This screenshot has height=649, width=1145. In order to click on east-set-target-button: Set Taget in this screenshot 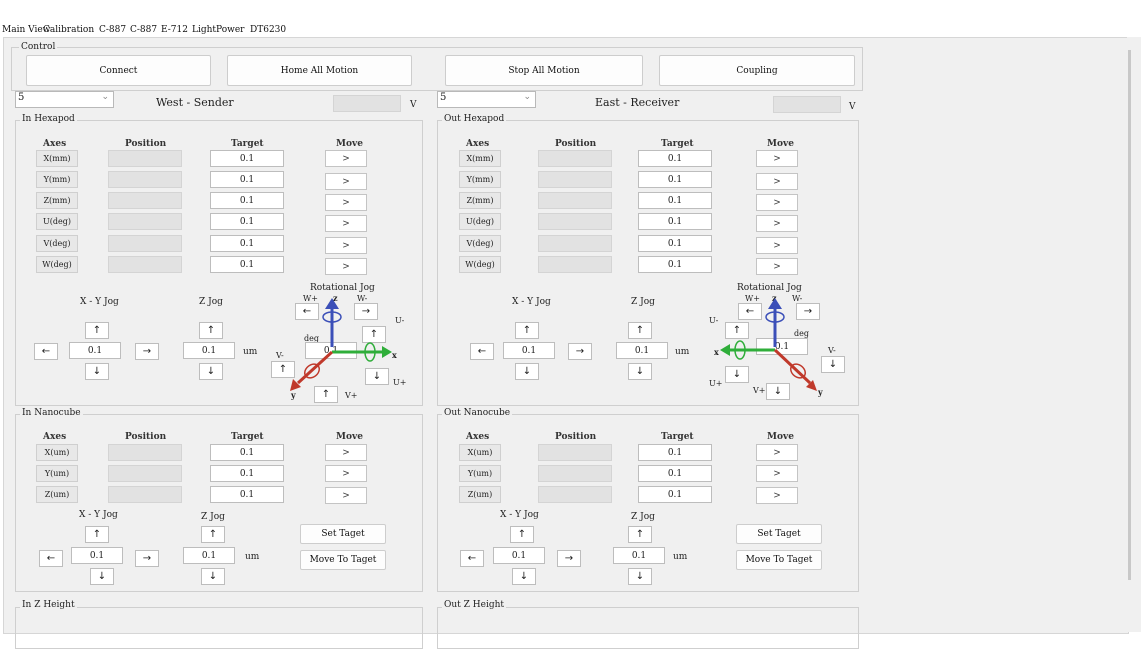, I will do `click(779, 534)`.